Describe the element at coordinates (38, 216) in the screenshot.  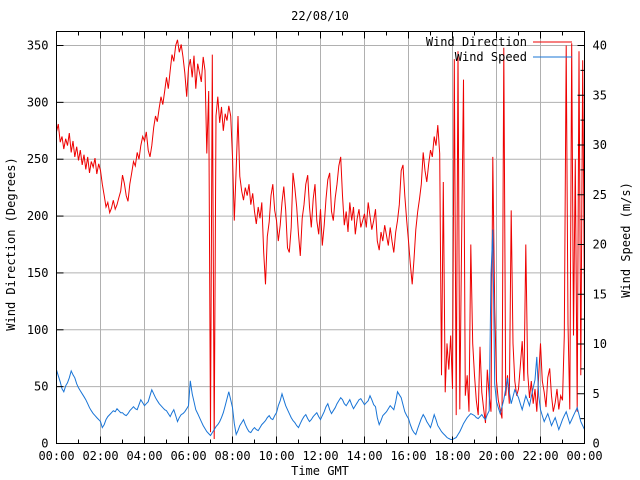
I see `y-tick-label: 200` at that location.